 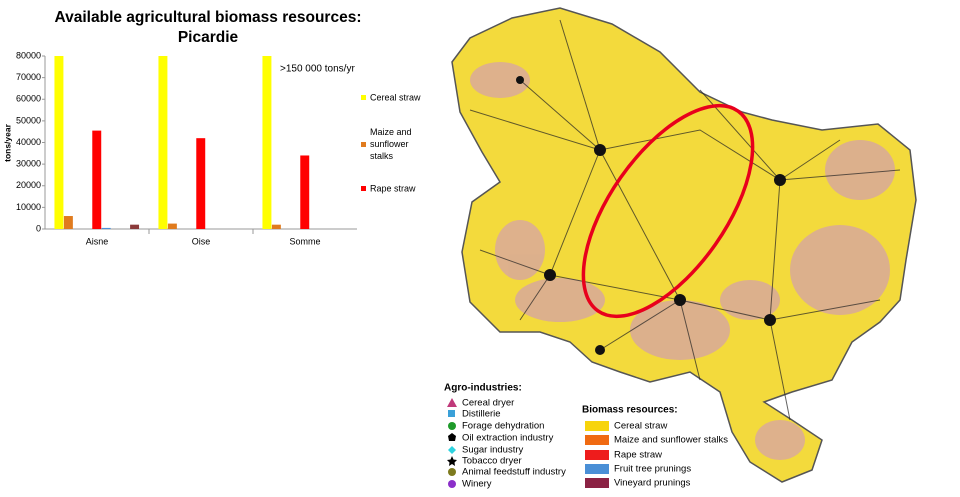 What do you see at coordinates (28, 99) in the screenshot?
I see `y-tick-label: 60000` at bounding box center [28, 99].